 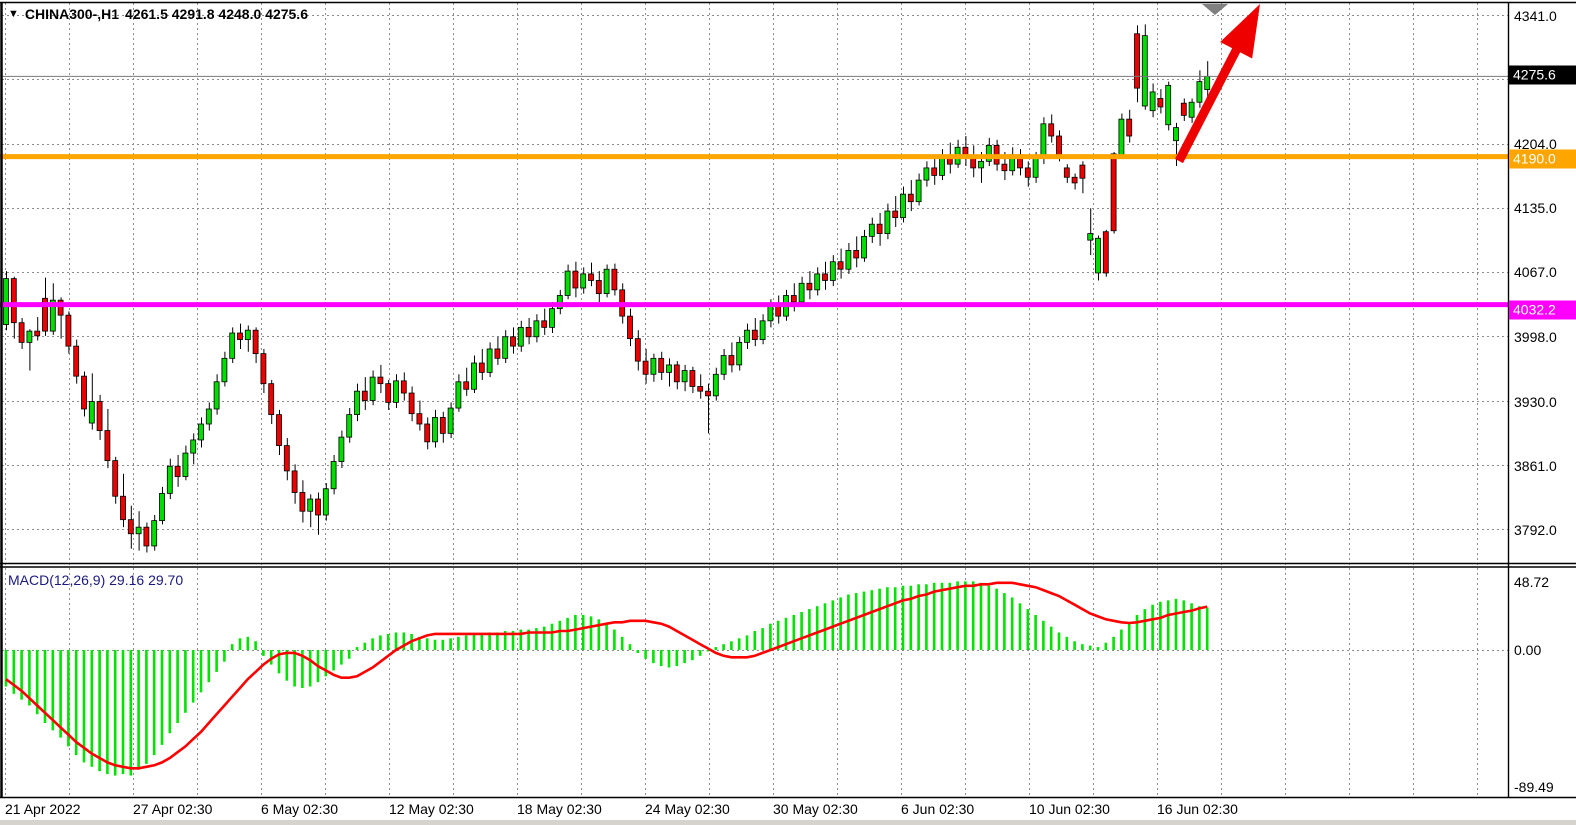 I want to click on price-tick-label: 4341.0, so click(x=1535, y=16).